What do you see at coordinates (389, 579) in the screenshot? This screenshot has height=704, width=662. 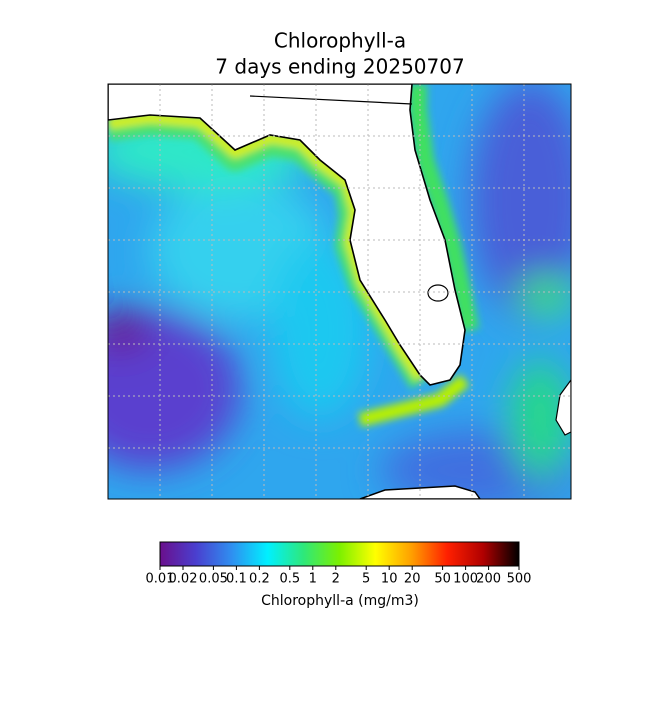 I see `colorbar-tick-label: 10` at bounding box center [389, 579].